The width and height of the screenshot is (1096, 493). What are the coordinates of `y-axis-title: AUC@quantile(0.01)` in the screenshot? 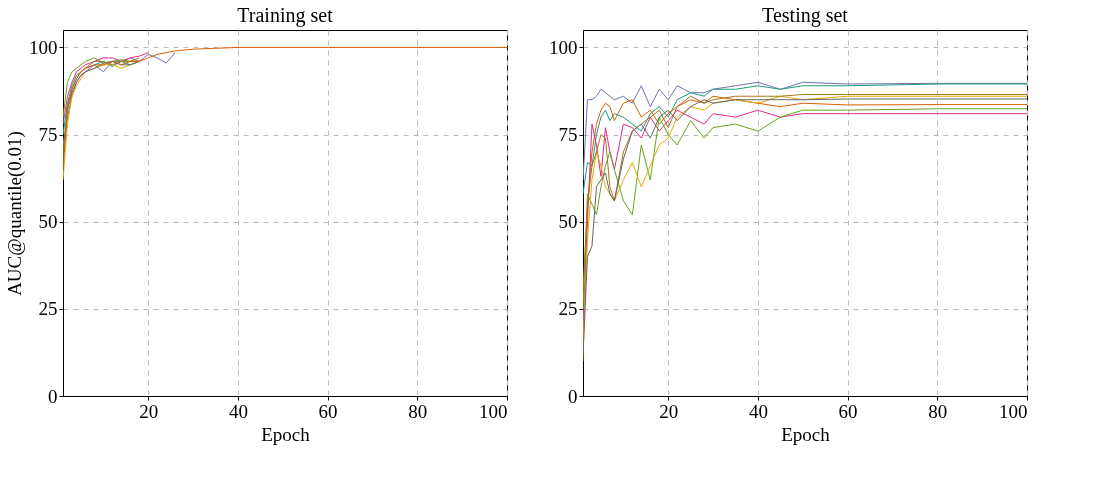 It's located at (15, 213).